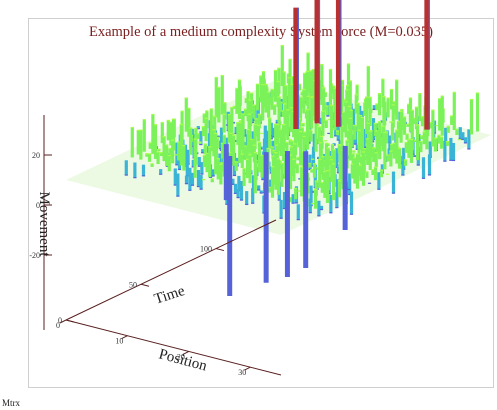  Describe the element at coordinates (44, 225) in the screenshot. I see `z-axis-label: Movement` at that location.